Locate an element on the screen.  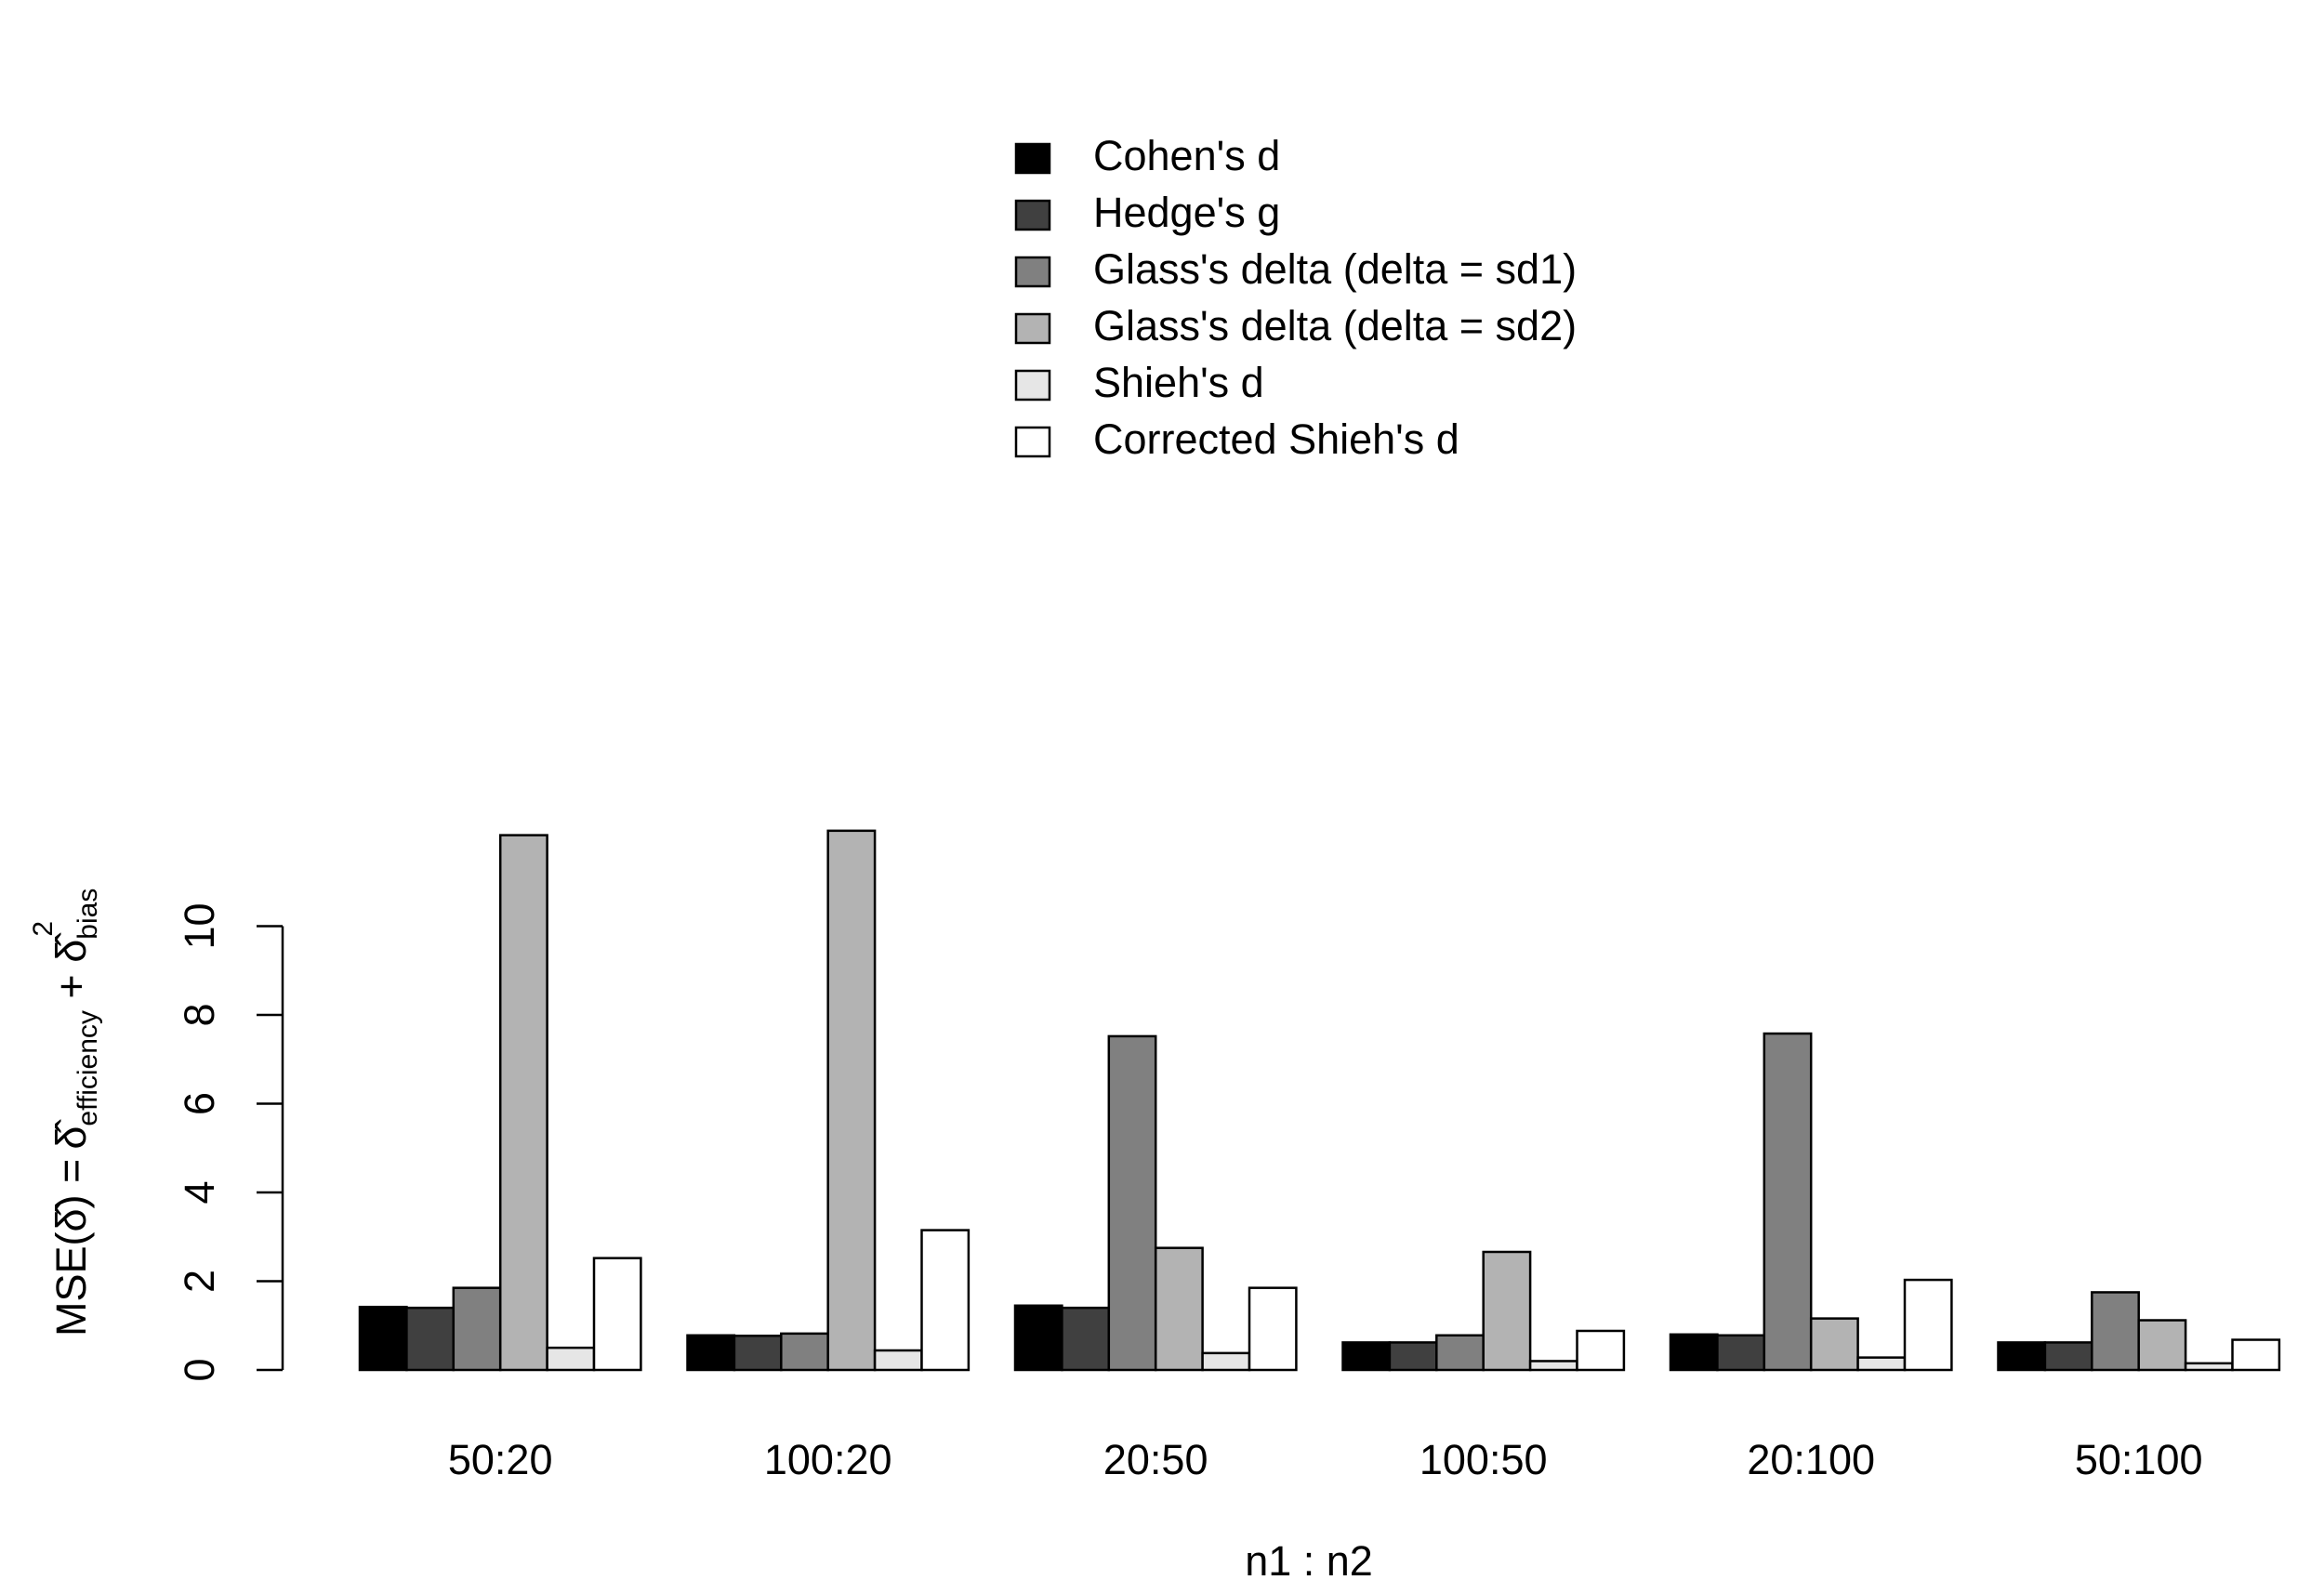
x-tick-label-4: 20:100 is located at coordinates (1811, 1459).